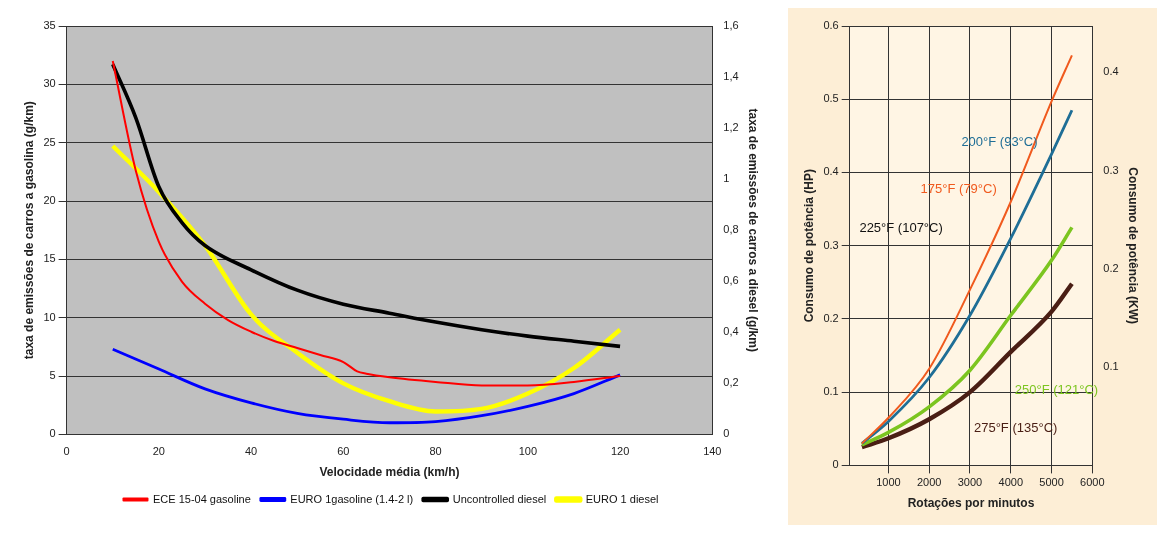 The height and width of the screenshot is (535, 1157). I want to click on y2-tick-label: 0, so click(726, 433).